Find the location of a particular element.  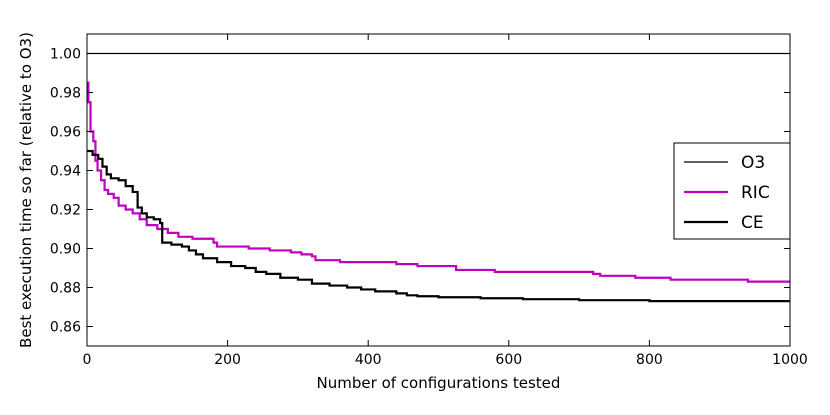

legend-label: CE is located at coordinates (752, 223).